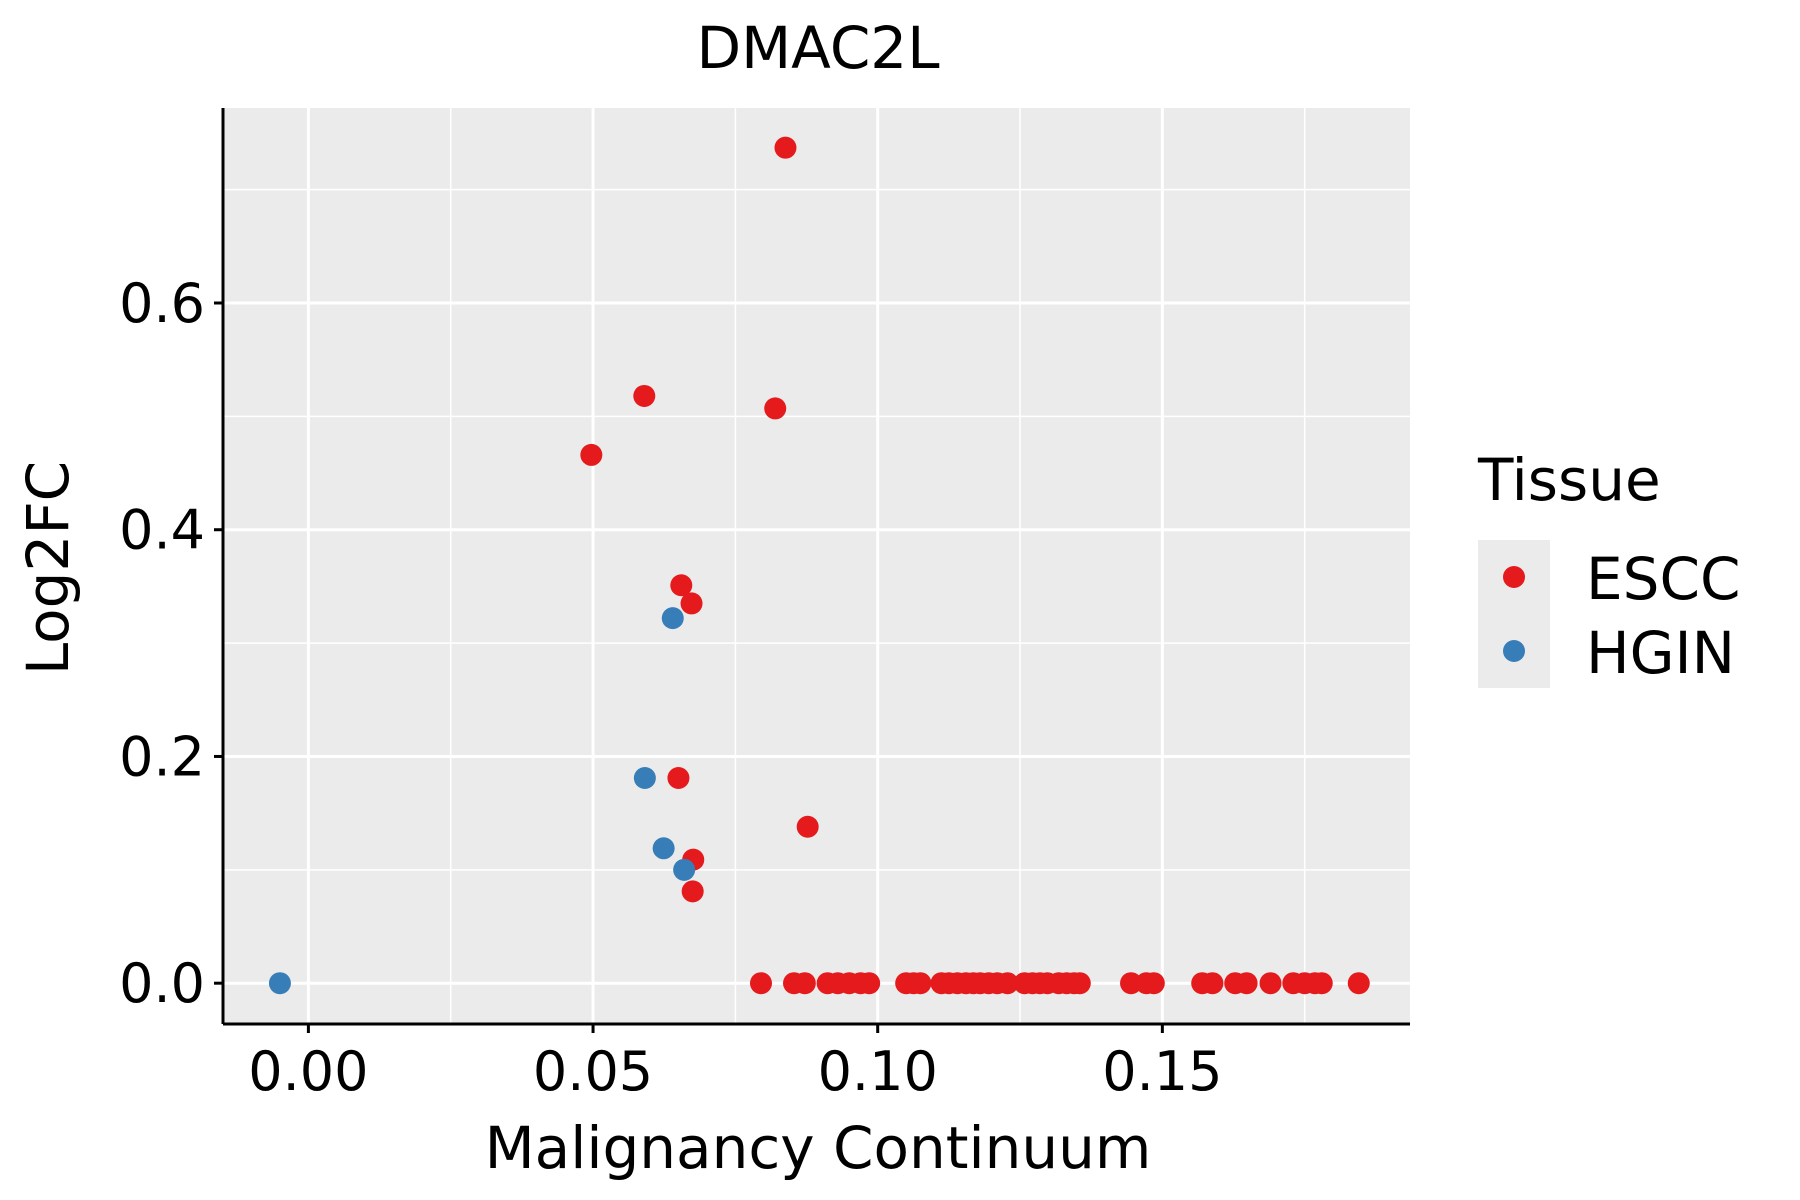 The width and height of the screenshot is (1800, 1200). I want to click on y-axis-ticks: 0.0 0.2 0.4 0.6, so click(171, 643).